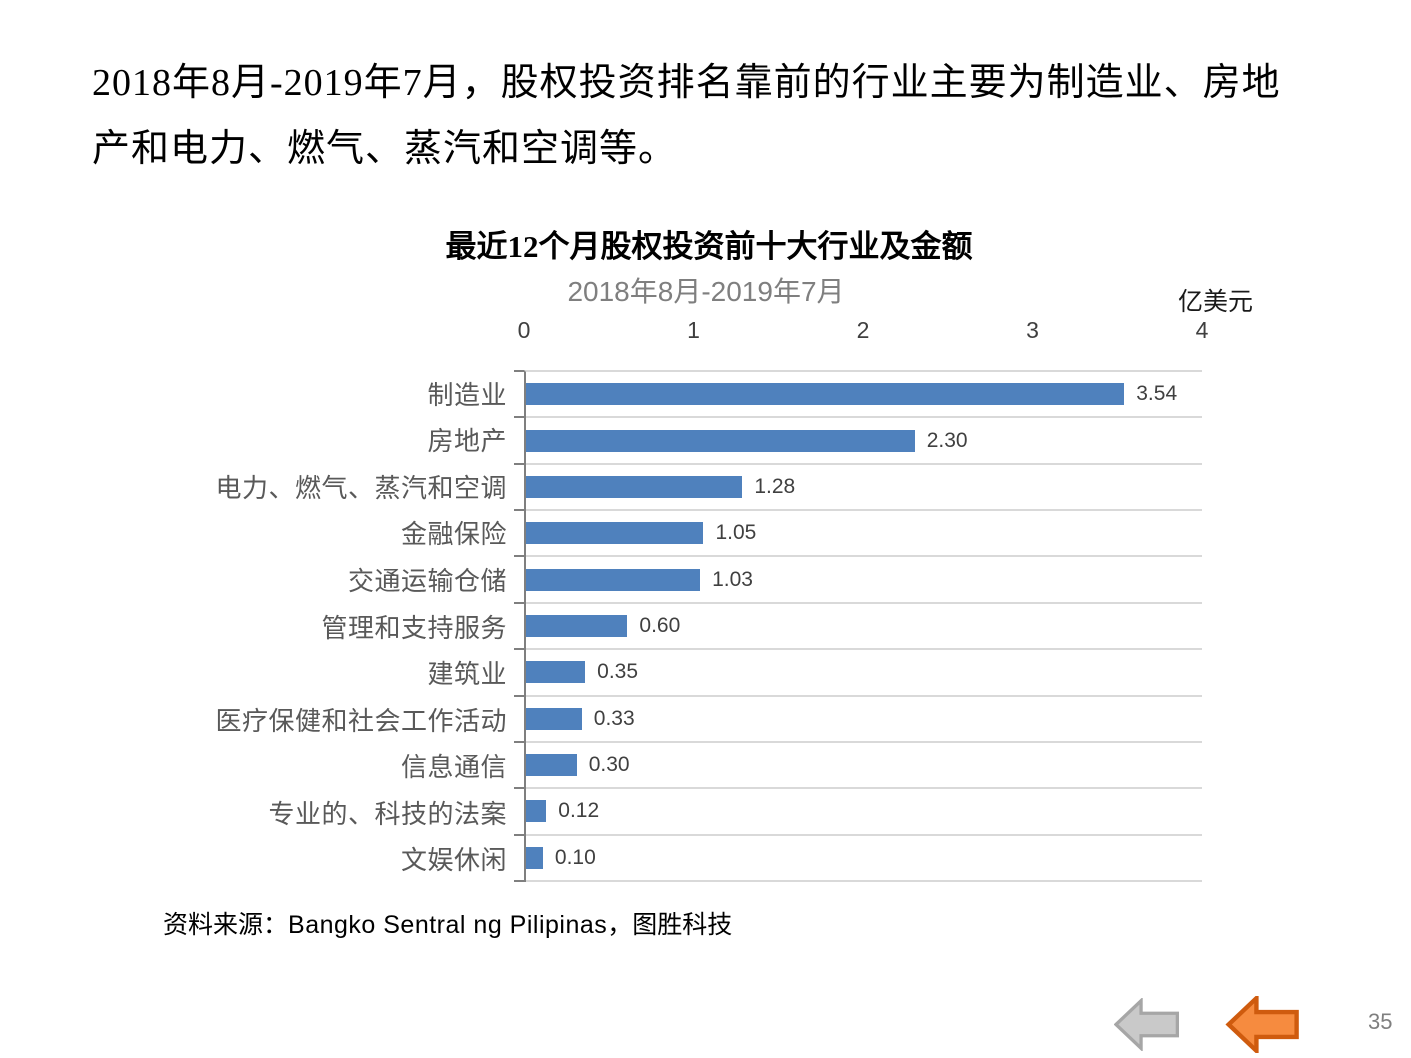 This screenshot has height=1058, width=1411. Describe the element at coordinates (467, 675) in the screenshot. I see `category-label: 建筑业` at that location.